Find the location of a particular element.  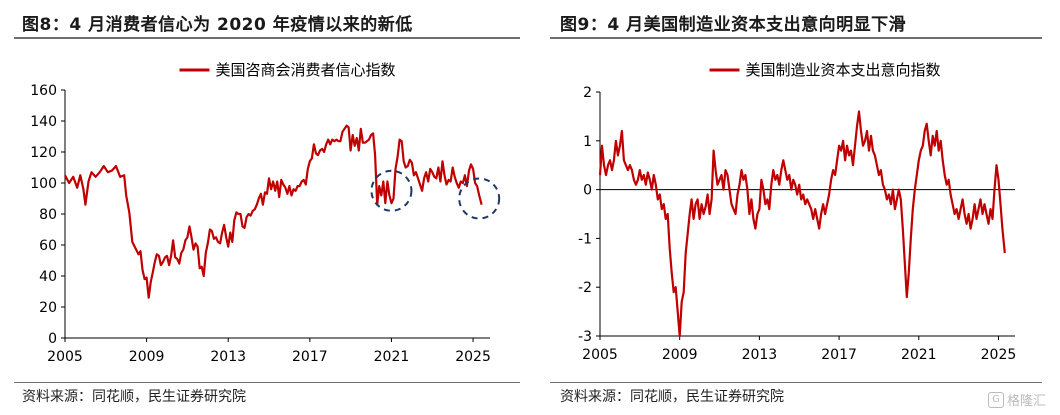

left-legend-label: 美国咨商会消费者信心指数 is located at coordinates (306, 70).